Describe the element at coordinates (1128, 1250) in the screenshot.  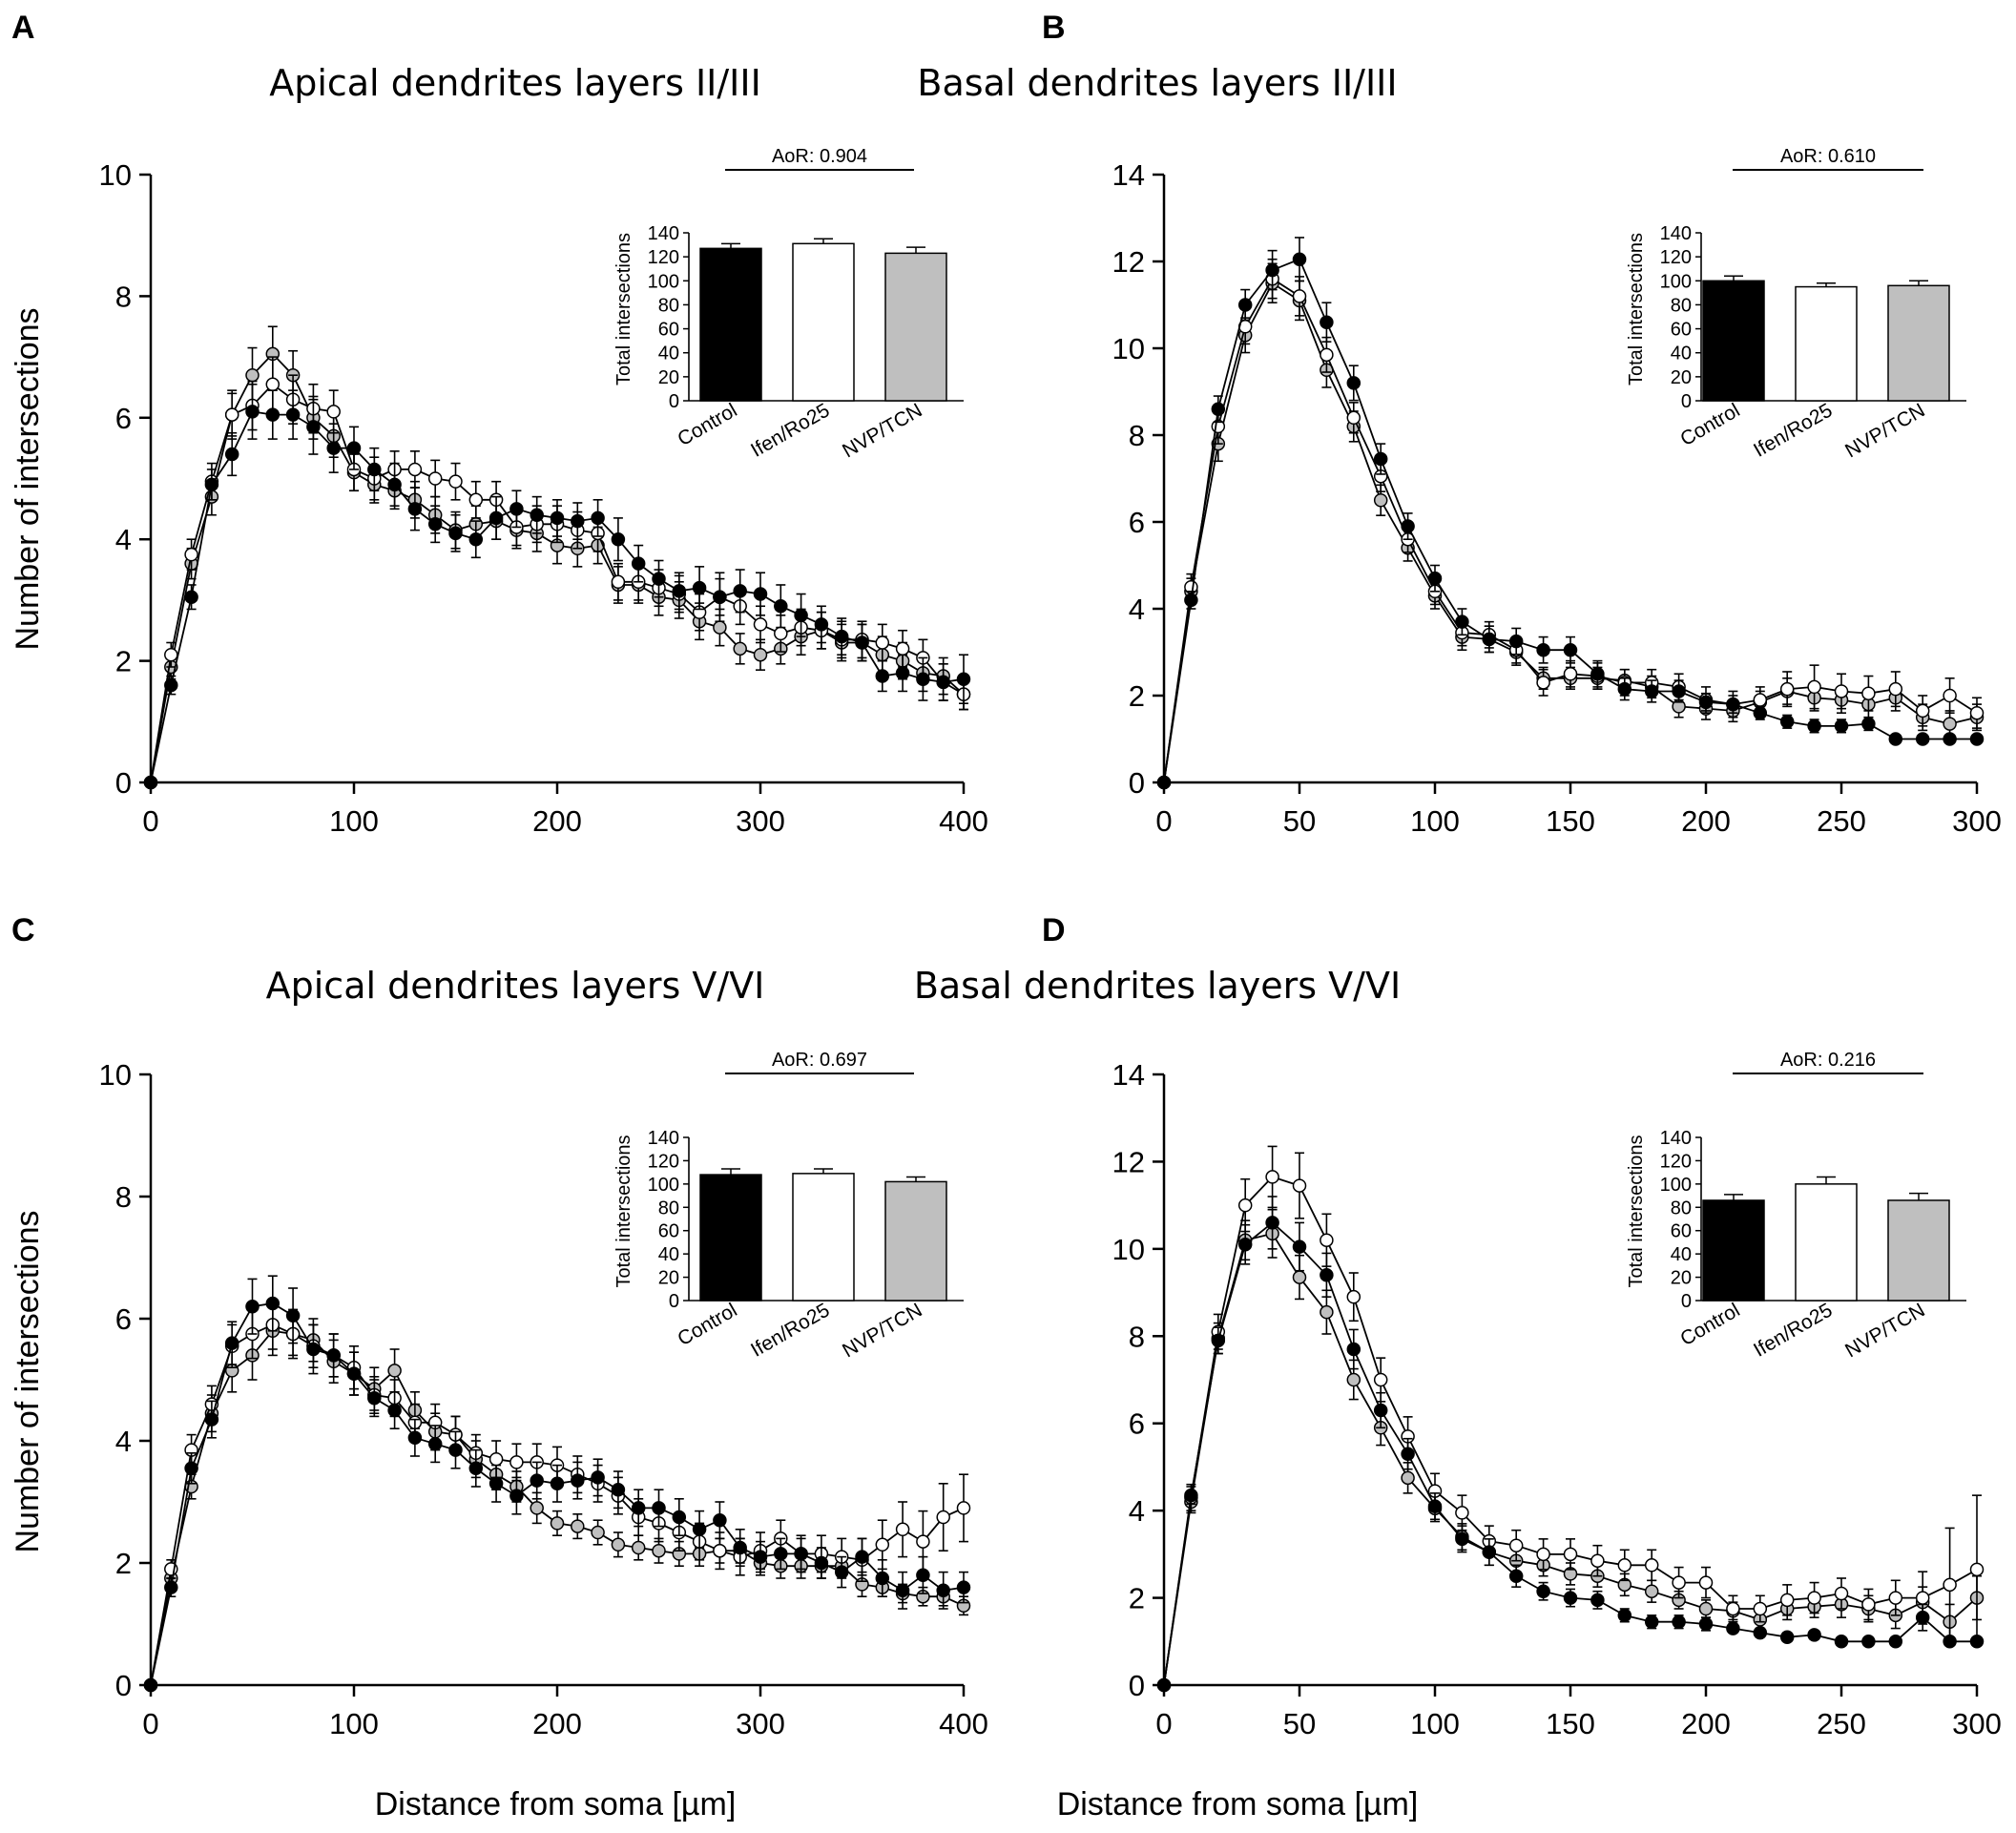
I see `y-tick-label: 10` at that location.